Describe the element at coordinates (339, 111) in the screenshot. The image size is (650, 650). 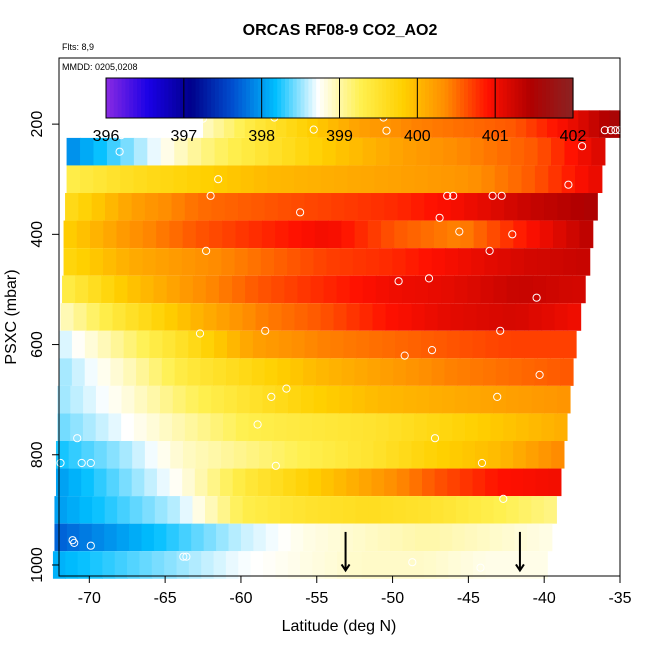
I see `colorbar: 396 397 398 399 400 401 402` at that location.